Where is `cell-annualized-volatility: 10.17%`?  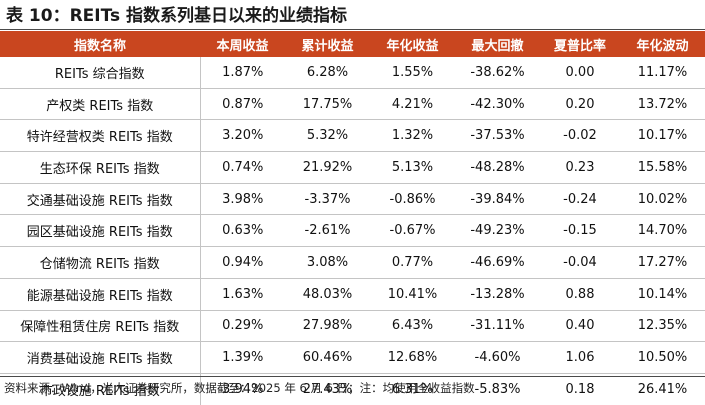 cell-annualized-volatility: 10.17% is located at coordinates (662, 136).